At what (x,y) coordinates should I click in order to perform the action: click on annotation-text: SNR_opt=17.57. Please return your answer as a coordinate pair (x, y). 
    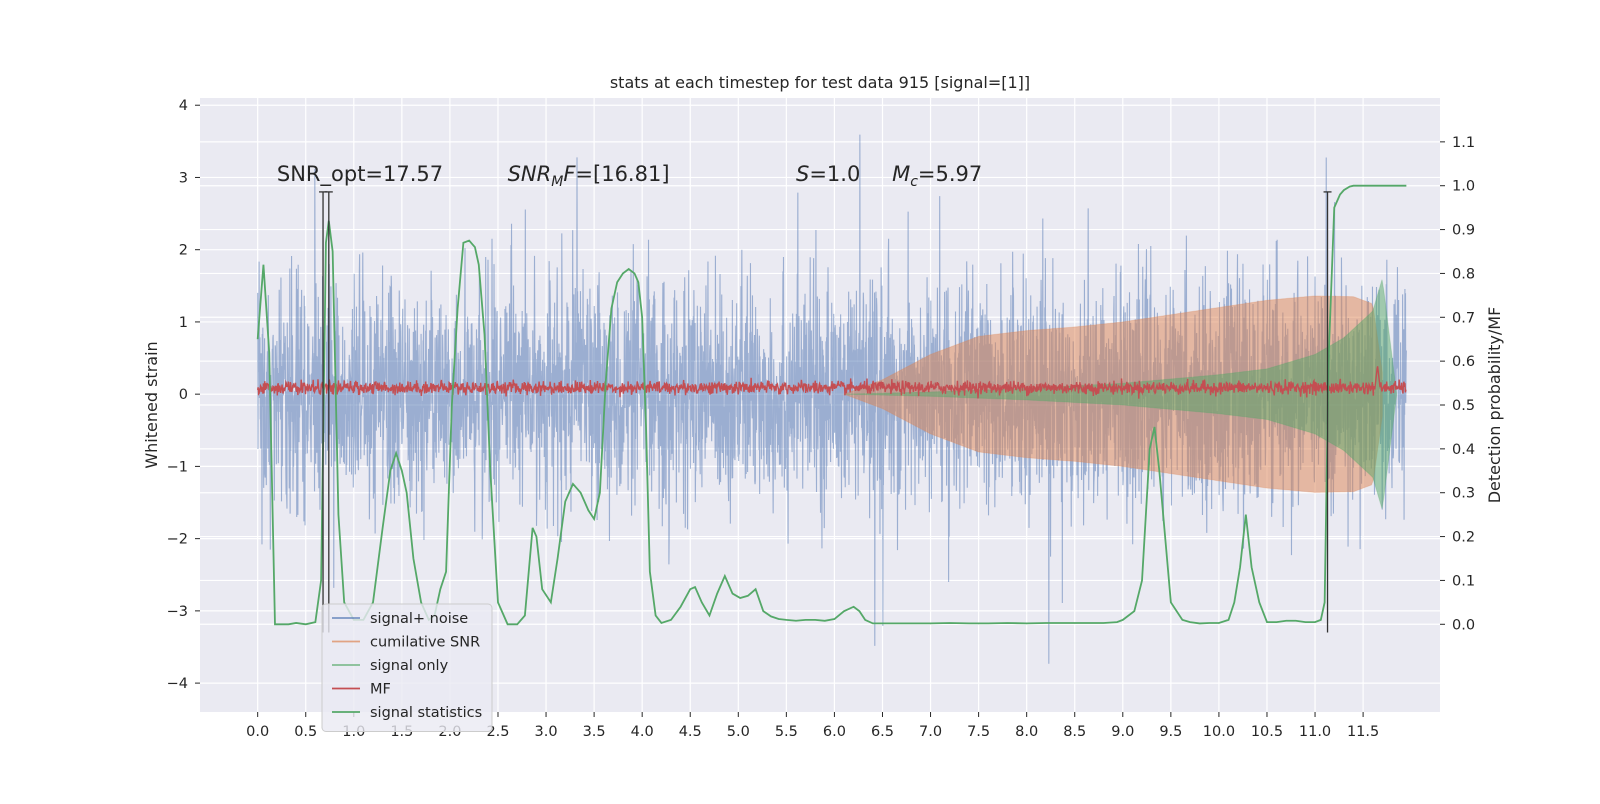
    Looking at the image, I should click on (360, 174).